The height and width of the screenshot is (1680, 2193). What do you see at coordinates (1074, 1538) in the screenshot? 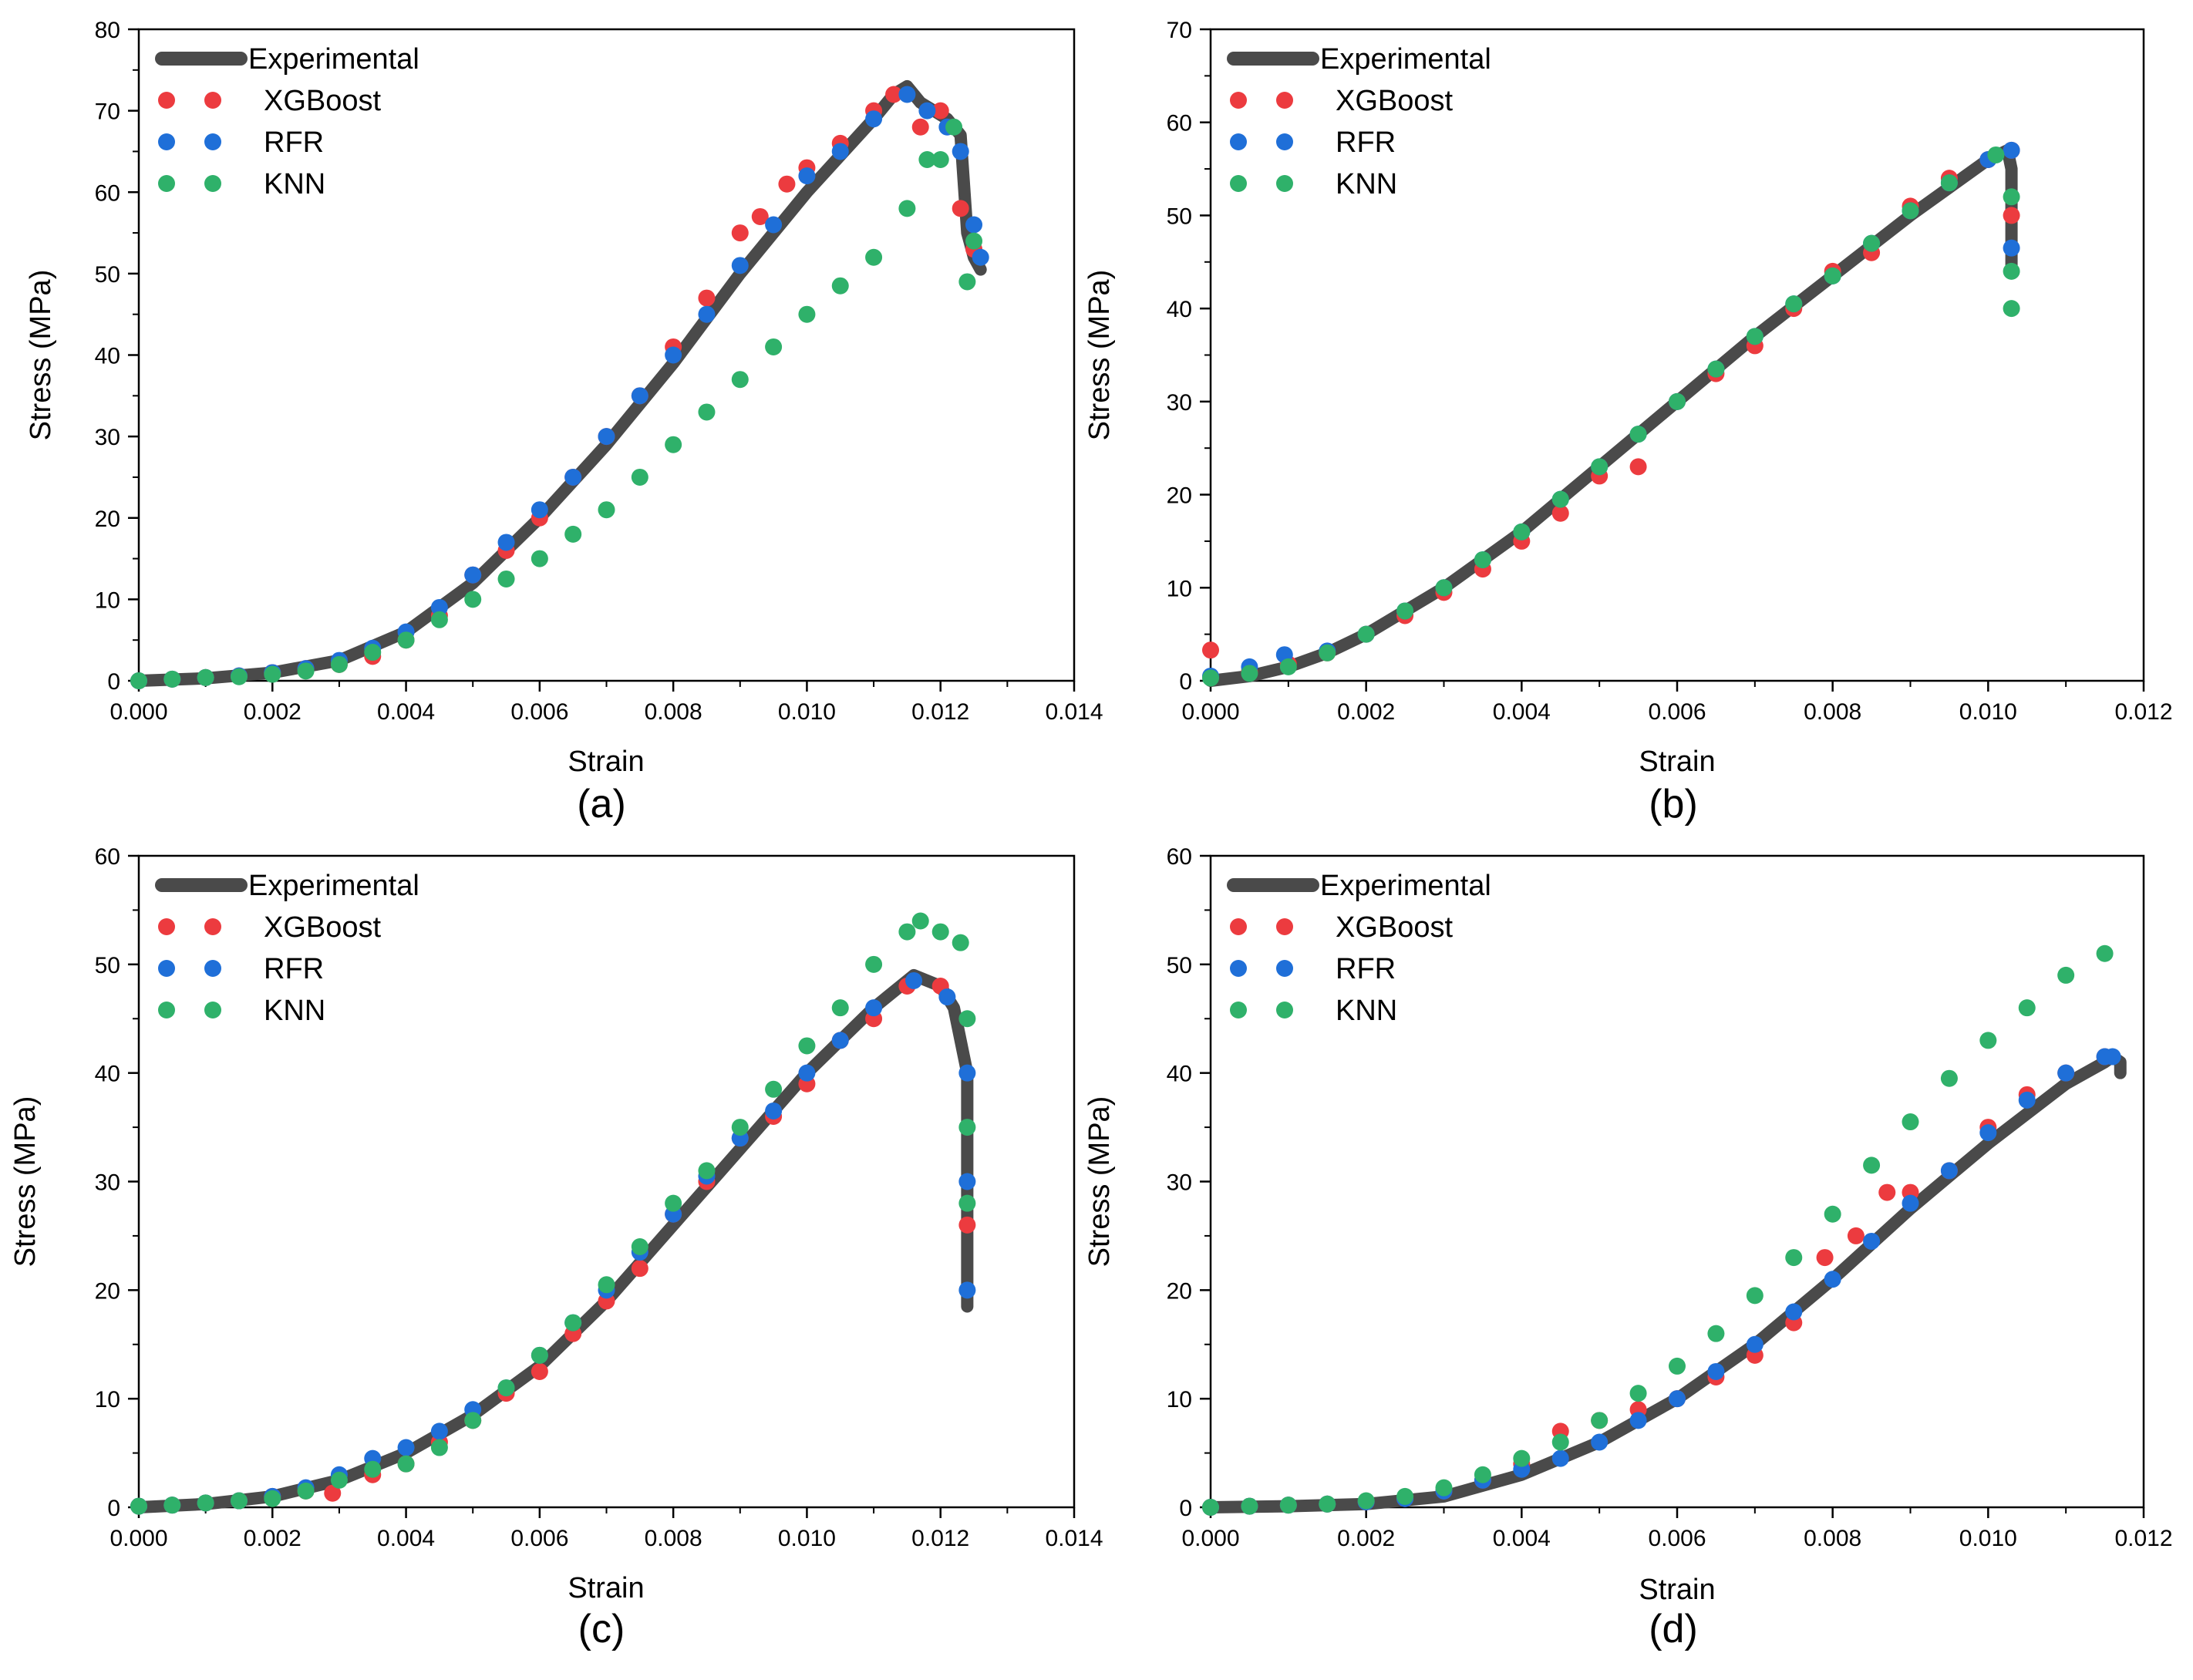
I see `x-tick-label: 0.014` at bounding box center [1074, 1538].